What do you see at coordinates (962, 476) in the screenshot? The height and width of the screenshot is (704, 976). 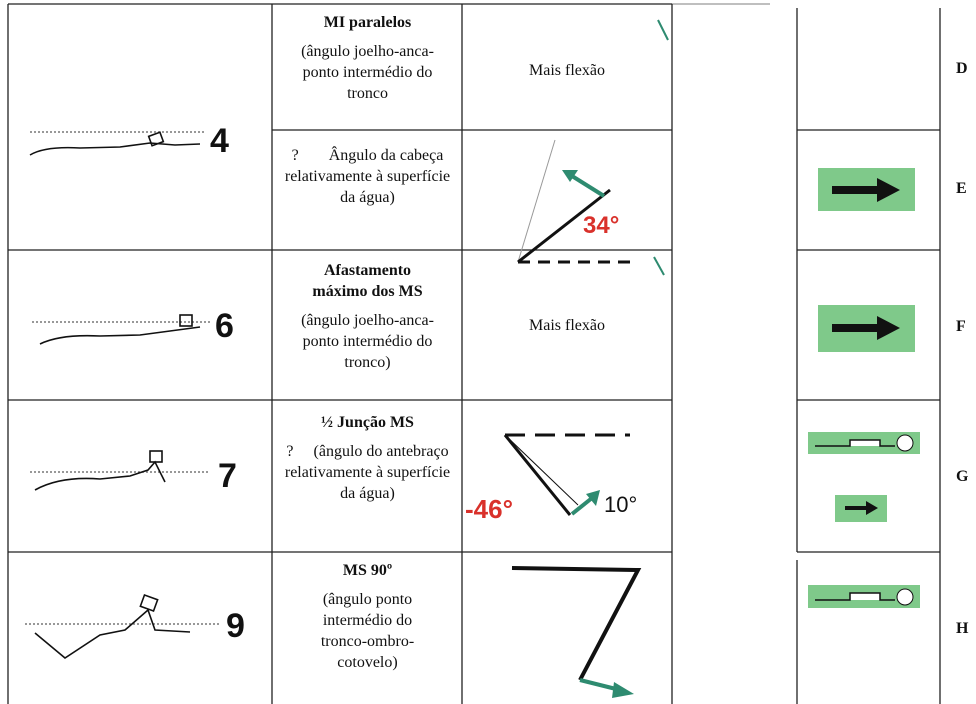 I see `row-letter: G` at bounding box center [962, 476].